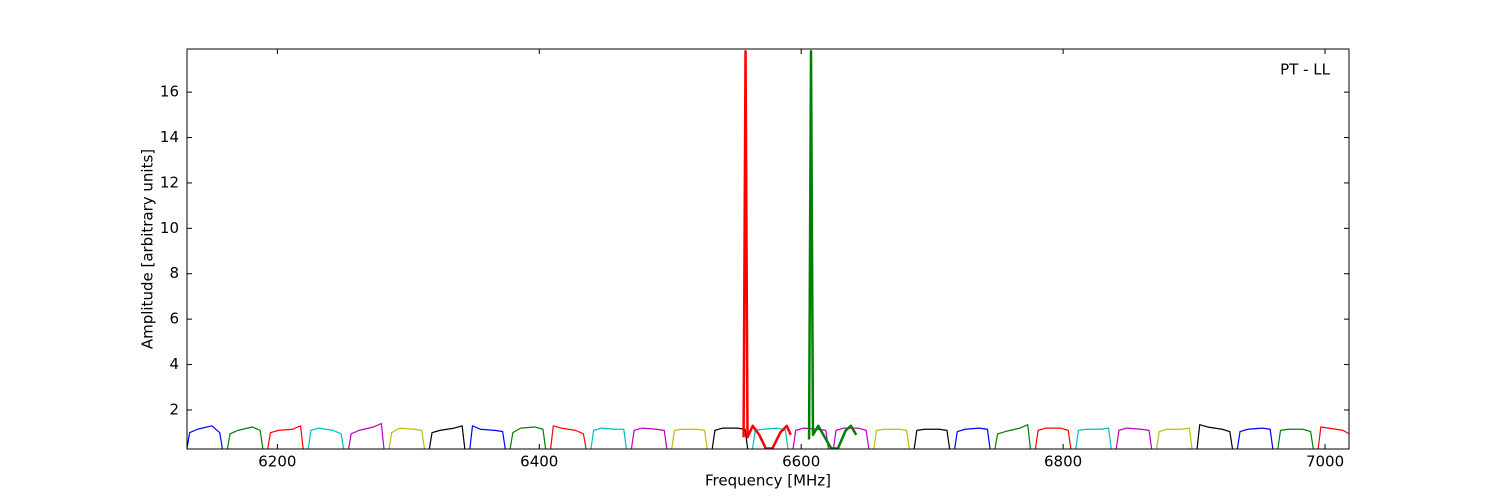 This screenshot has width=1500, height=500. Describe the element at coordinates (277, 462) in the screenshot. I see `x-tick-label: 6200` at that location.